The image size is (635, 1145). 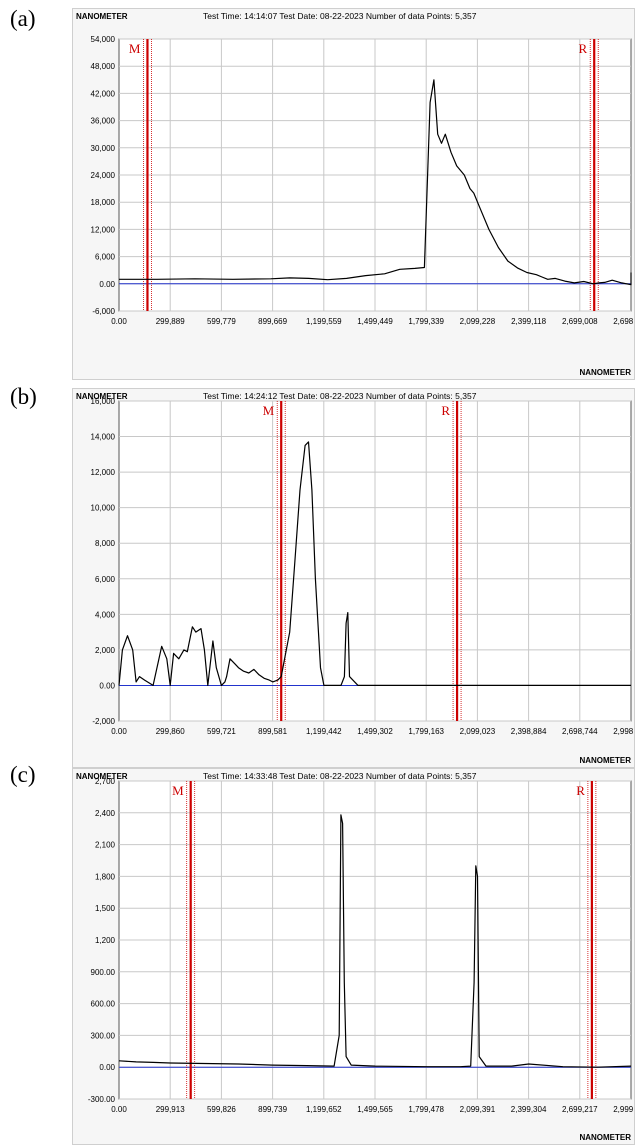 What do you see at coordinates (478, 731) in the screenshot?
I see `x-tick-label: 2,099,023` at bounding box center [478, 731].